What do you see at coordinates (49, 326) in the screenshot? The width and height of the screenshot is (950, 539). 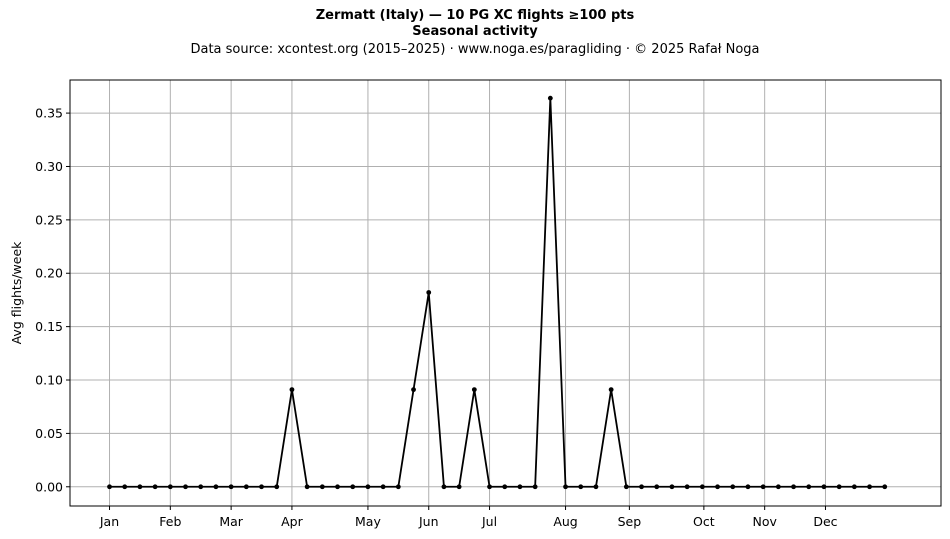 I see `y-tick-label: 0.15` at bounding box center [49, 326].